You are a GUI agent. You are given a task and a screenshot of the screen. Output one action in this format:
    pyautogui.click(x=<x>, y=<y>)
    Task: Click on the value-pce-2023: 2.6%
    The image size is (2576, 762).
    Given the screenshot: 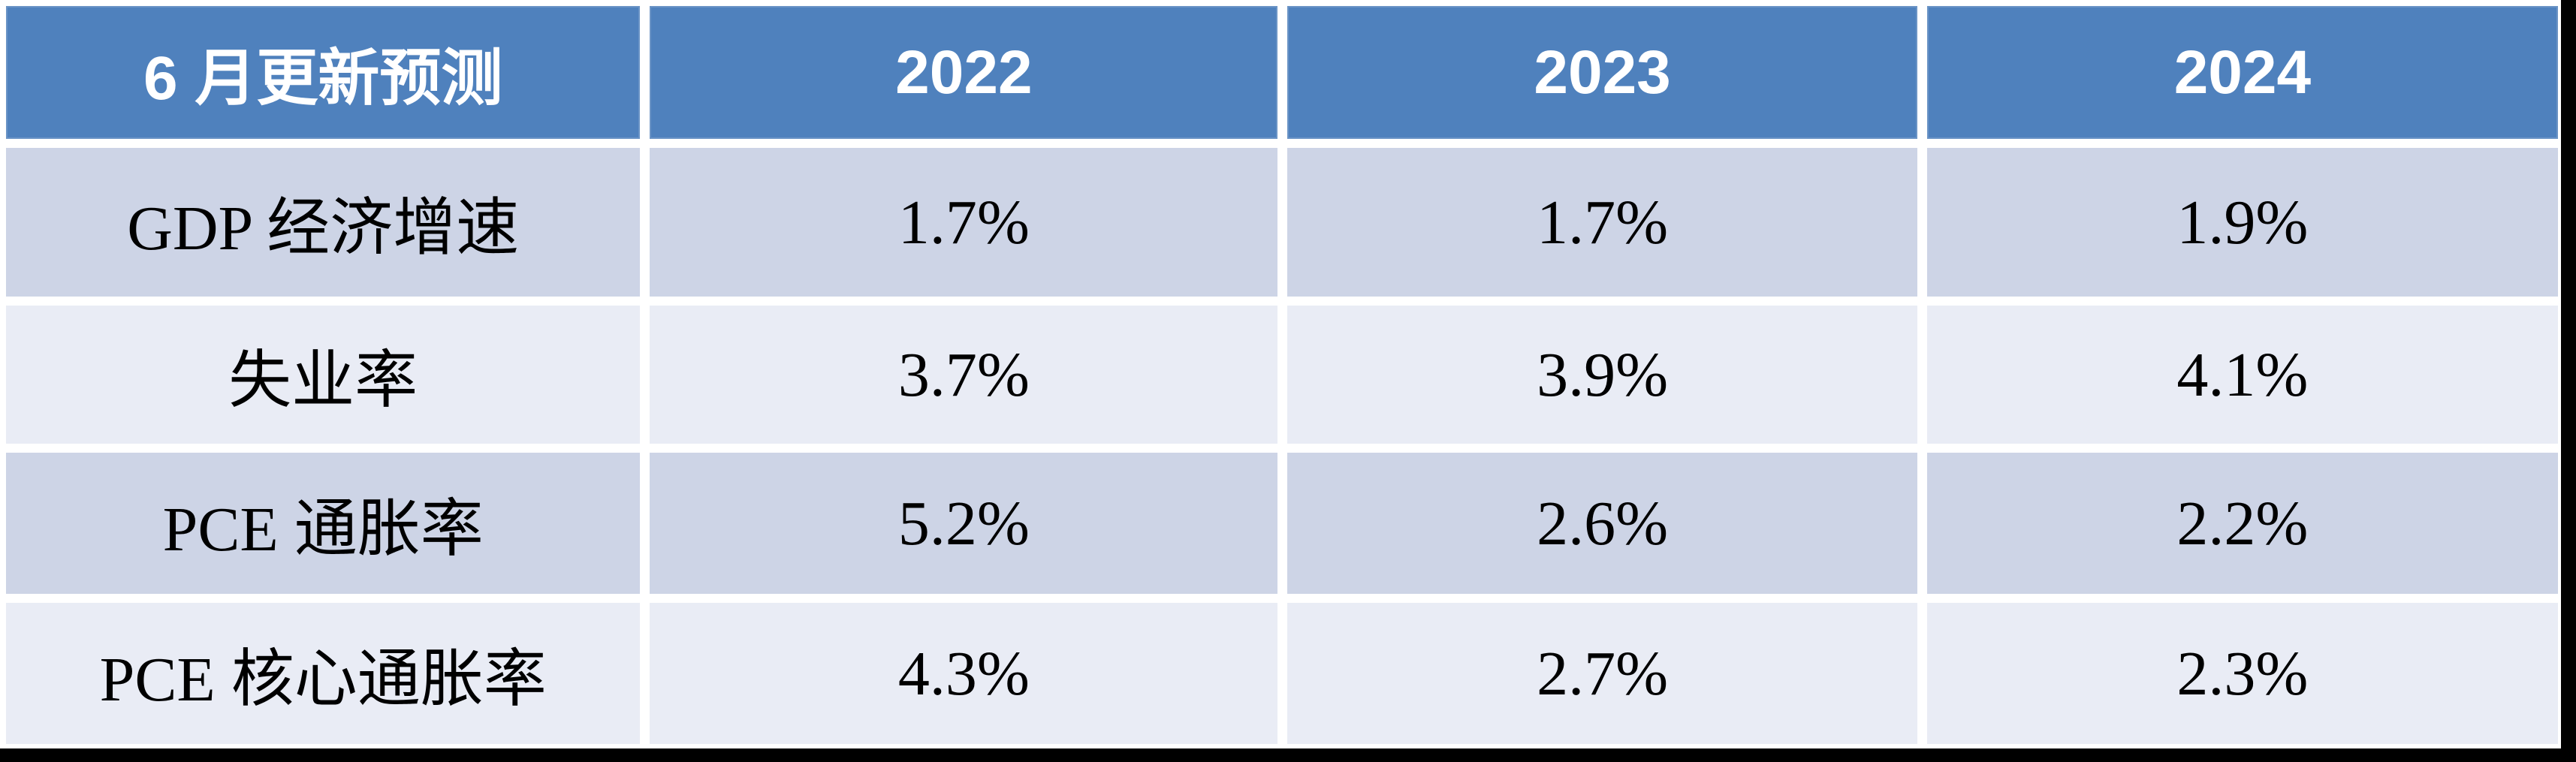 What is the action you would take?
    pyautogui.click(x=1602, y=523)
    